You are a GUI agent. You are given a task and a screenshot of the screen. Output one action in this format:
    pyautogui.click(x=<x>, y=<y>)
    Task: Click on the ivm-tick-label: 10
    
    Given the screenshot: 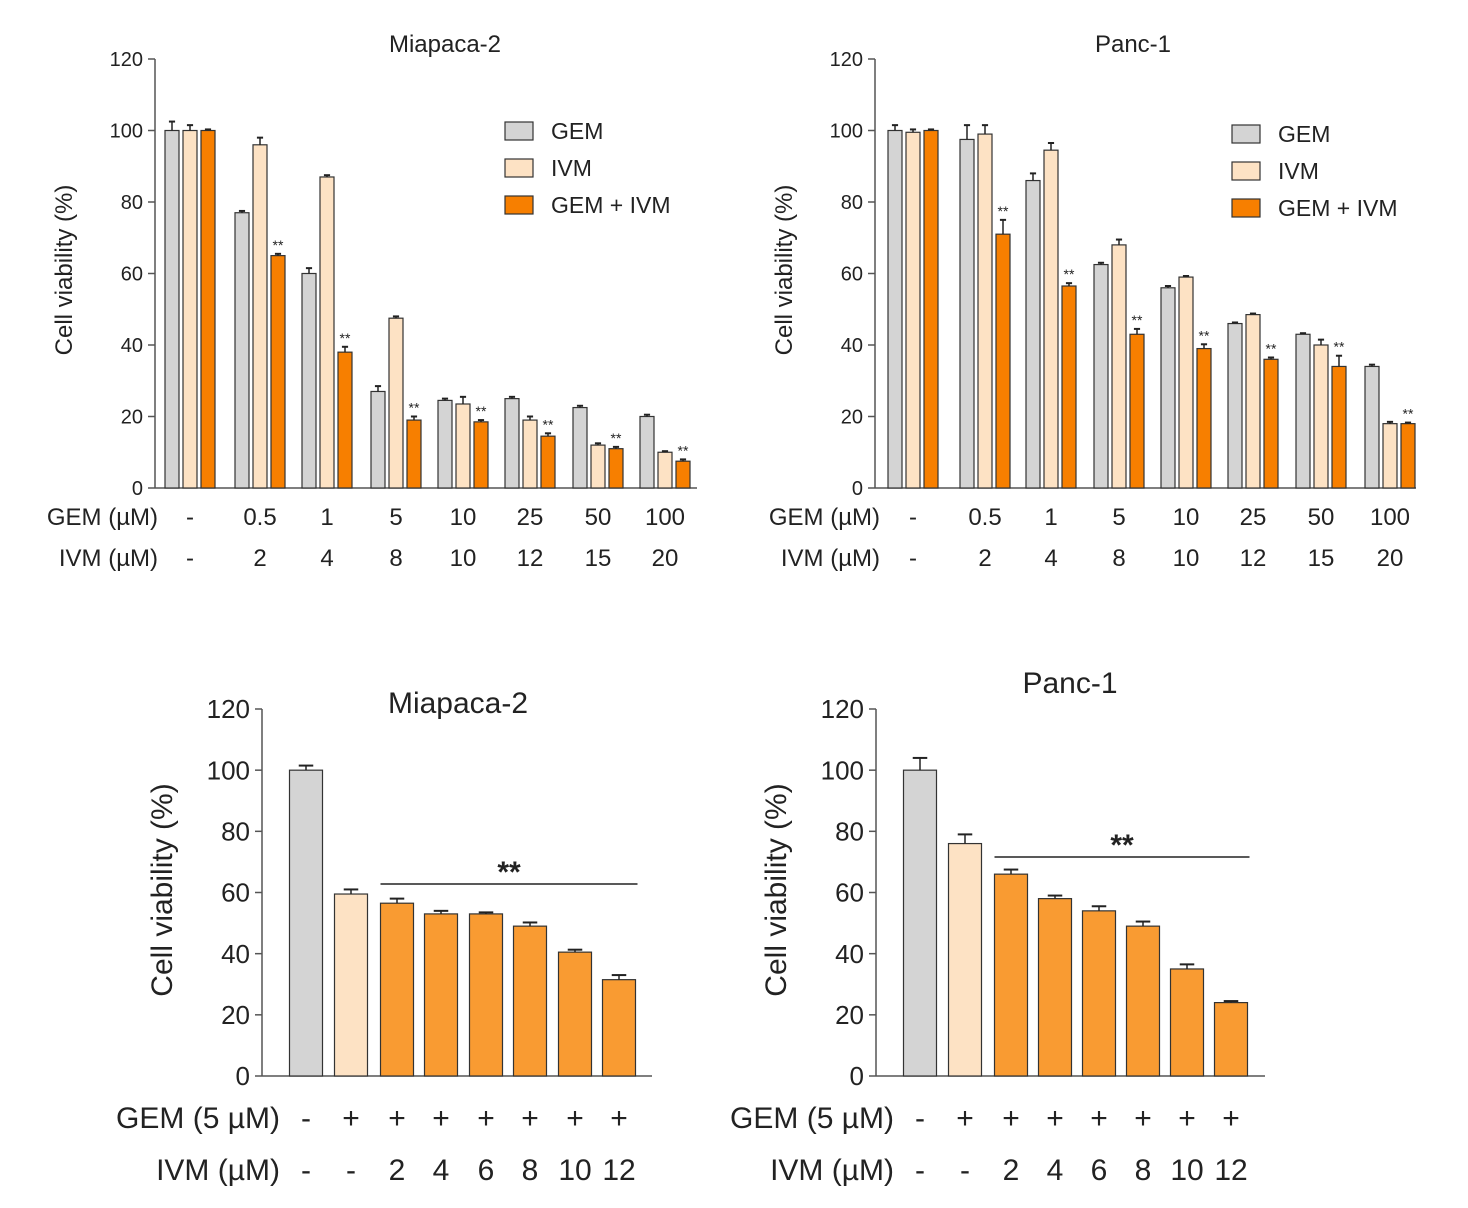 What is the action you would take?
    pyautogui.click(x=463, y=558)
    